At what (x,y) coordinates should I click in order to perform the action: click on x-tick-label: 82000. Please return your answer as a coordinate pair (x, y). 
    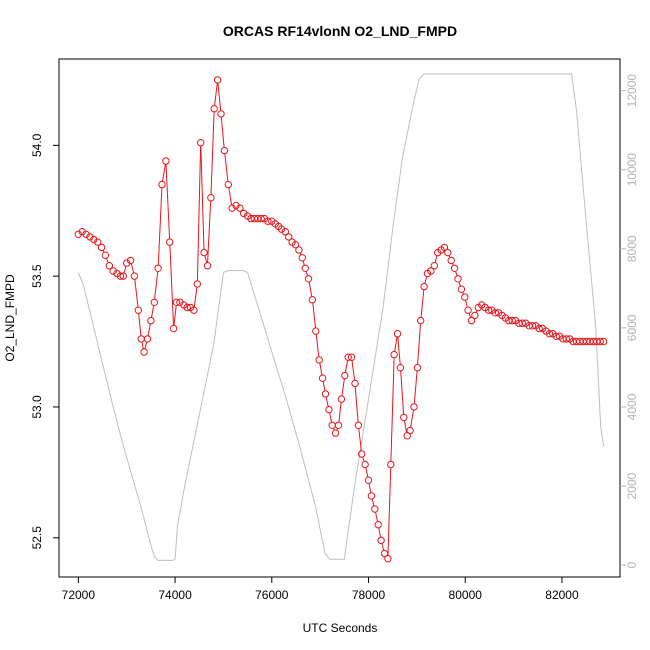
    Looking at the image, I should click on (562, 595).